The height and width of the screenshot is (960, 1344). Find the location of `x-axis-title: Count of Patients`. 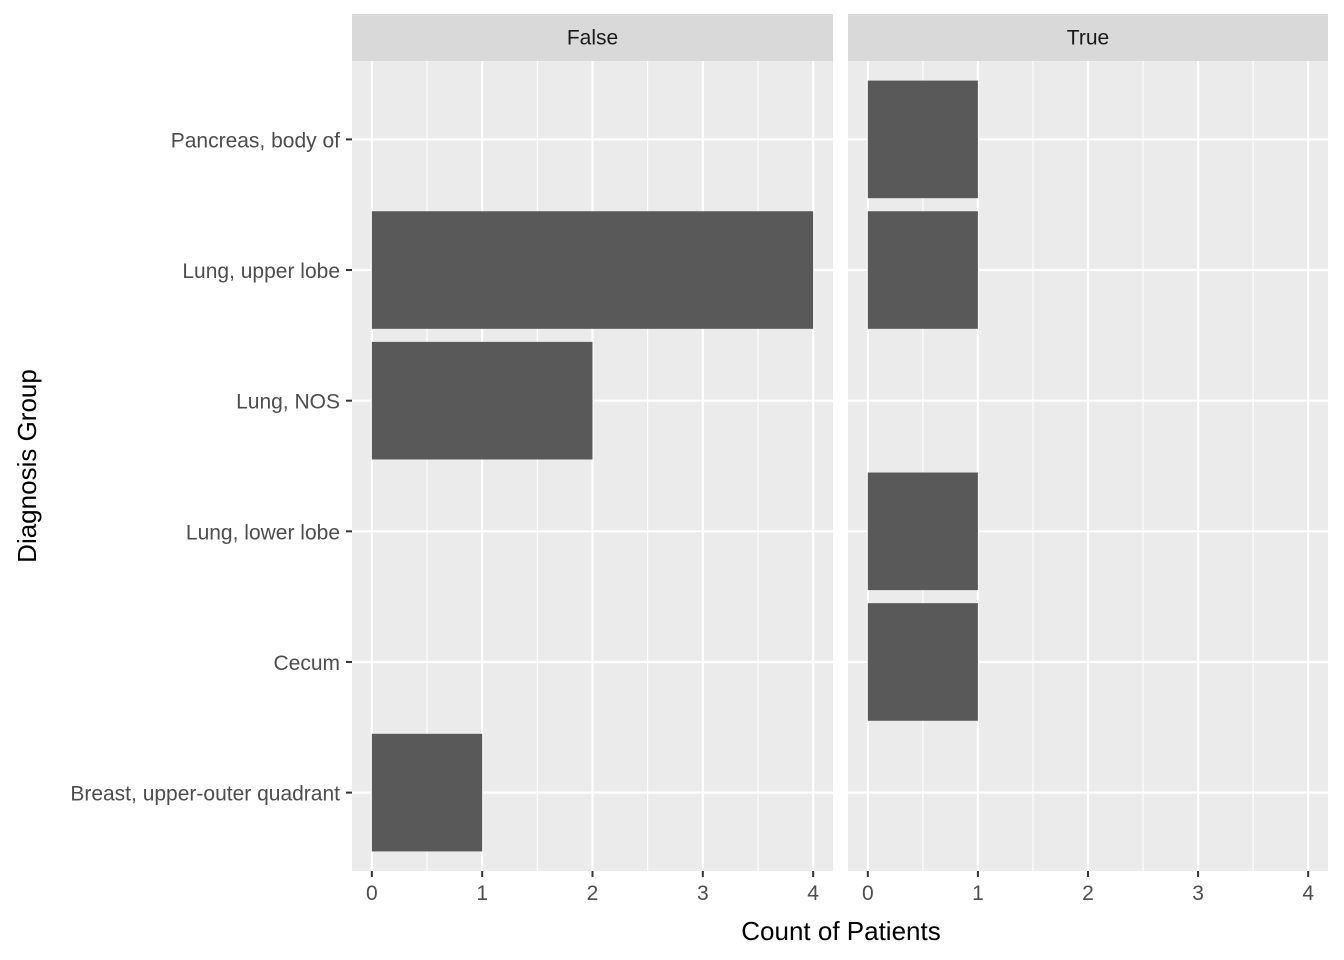

x-axis-title: Count of Patients is located at coordinates (840, 931).